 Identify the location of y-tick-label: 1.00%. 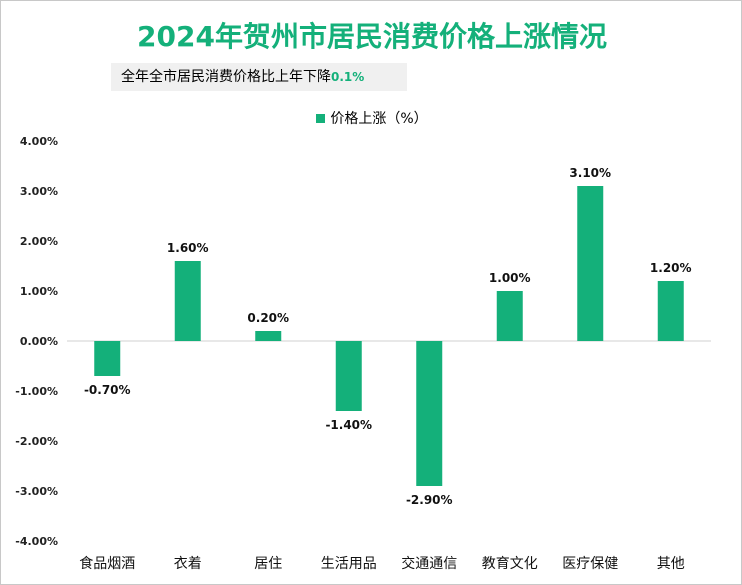
(39, 291).